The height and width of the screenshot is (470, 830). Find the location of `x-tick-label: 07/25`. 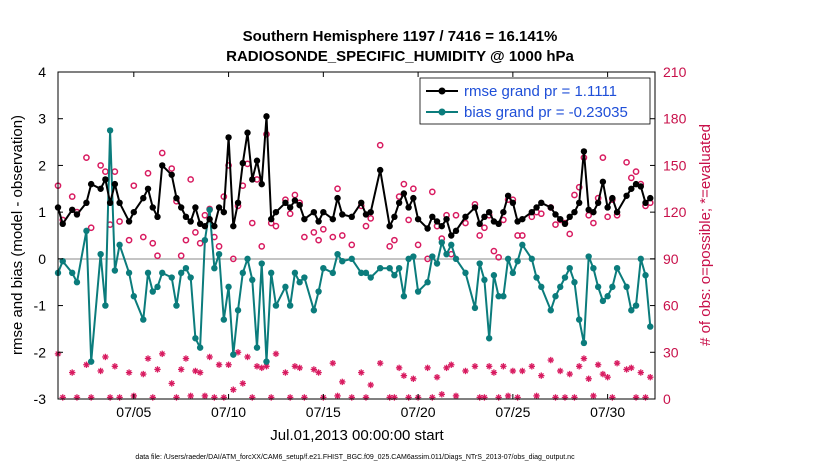

x-tick-label: 07/25 is located at coordinates (512, 412).